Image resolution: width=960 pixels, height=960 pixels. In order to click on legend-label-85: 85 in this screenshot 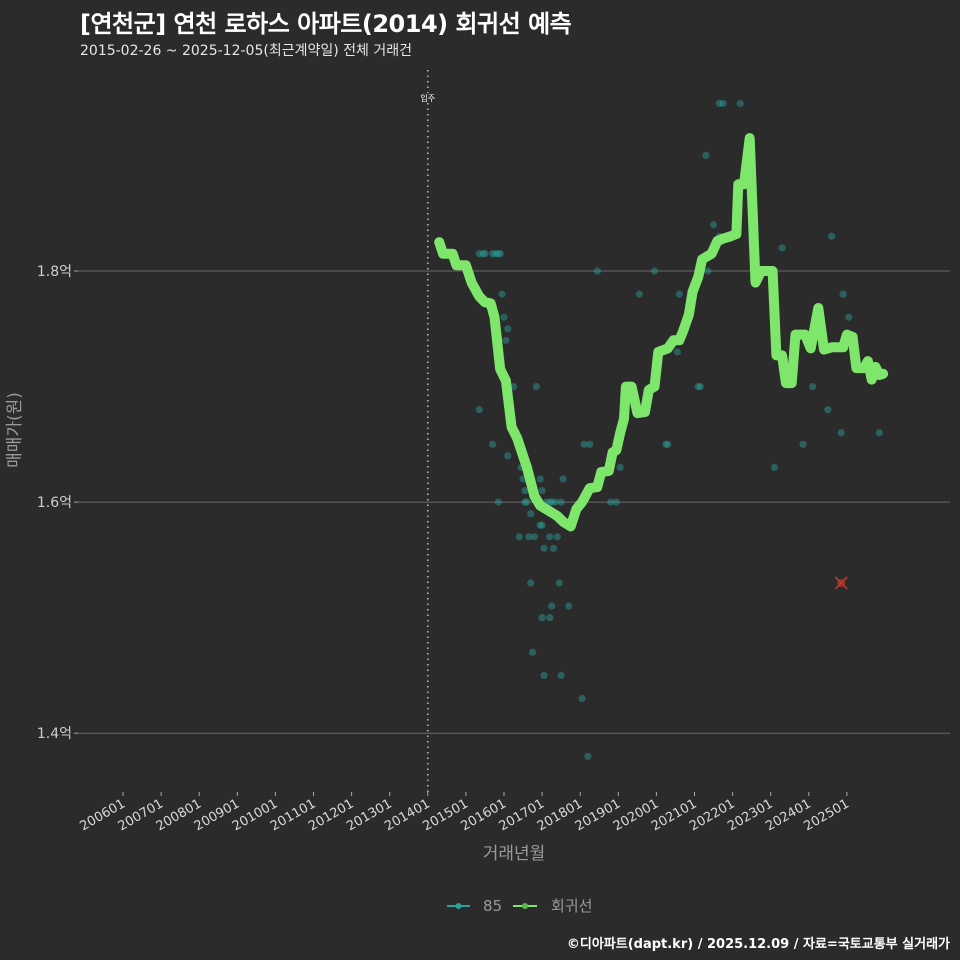, I will do `click(492, 906)`.